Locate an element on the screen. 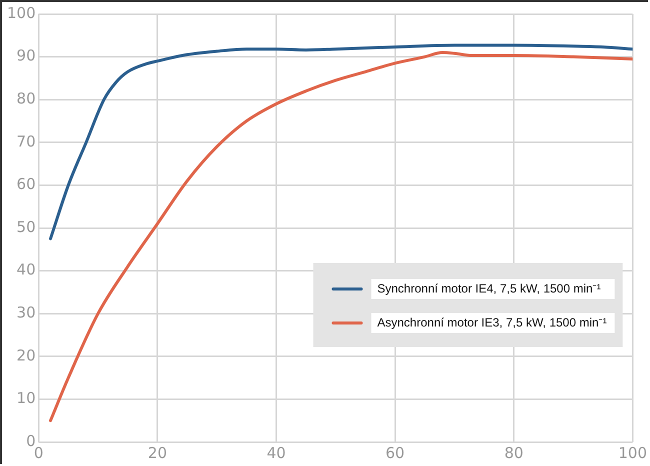 This screenshot has width=650, height=466. legend-label: Synchronní motor IE4, 7,5 kW, 1500 min⁻¹ is located at coordinates (489, 288).